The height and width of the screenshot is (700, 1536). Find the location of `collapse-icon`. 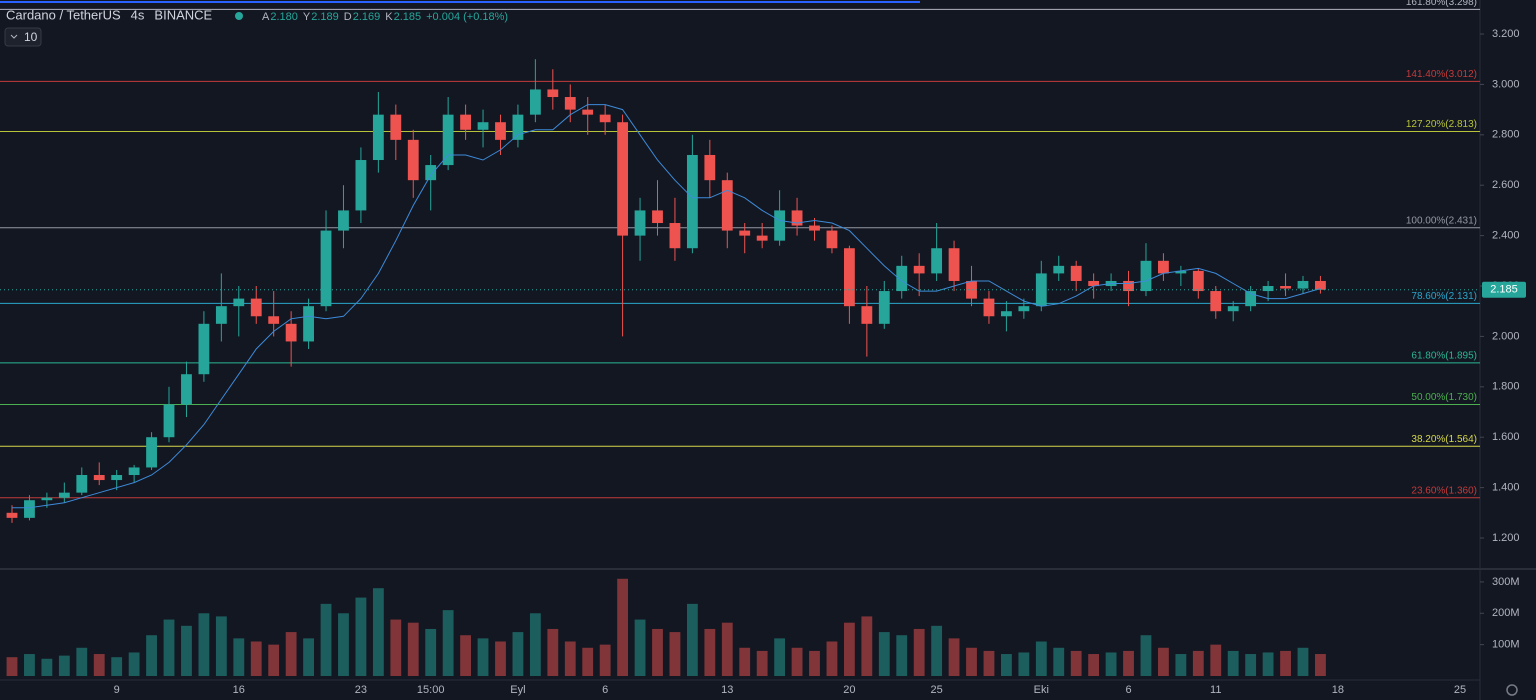

collapse-icon is located at coordinates (14, 36).